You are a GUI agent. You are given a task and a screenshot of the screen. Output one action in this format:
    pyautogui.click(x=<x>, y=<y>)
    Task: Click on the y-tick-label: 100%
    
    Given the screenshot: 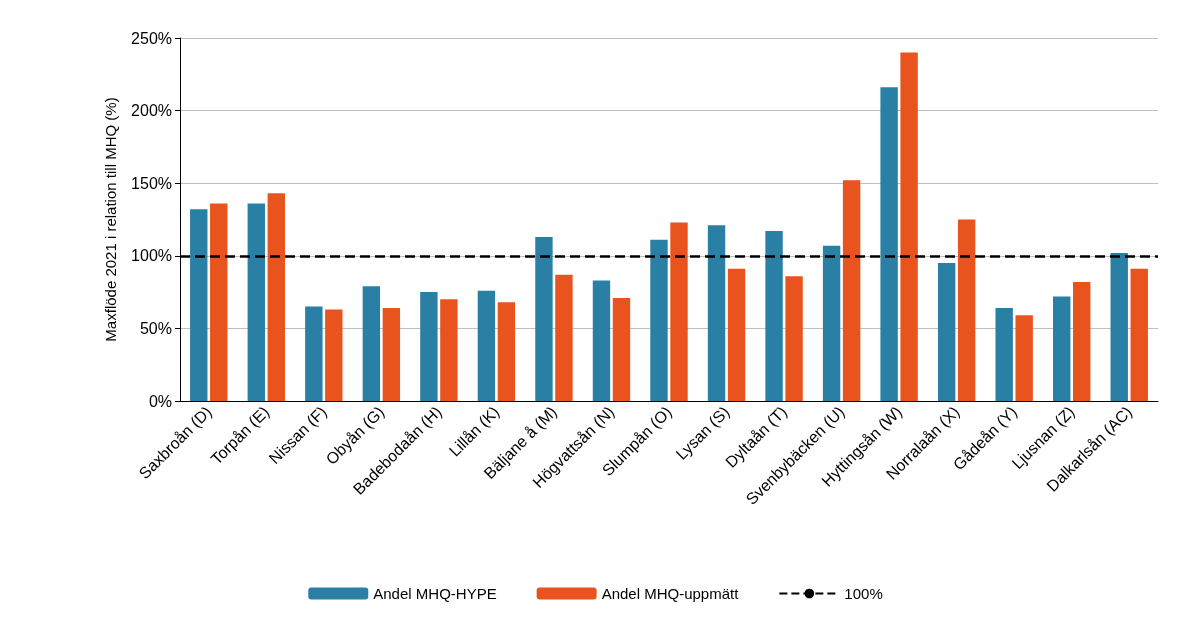 What is the action you would take?
    pyautogui.click(x=151, y=256)
    